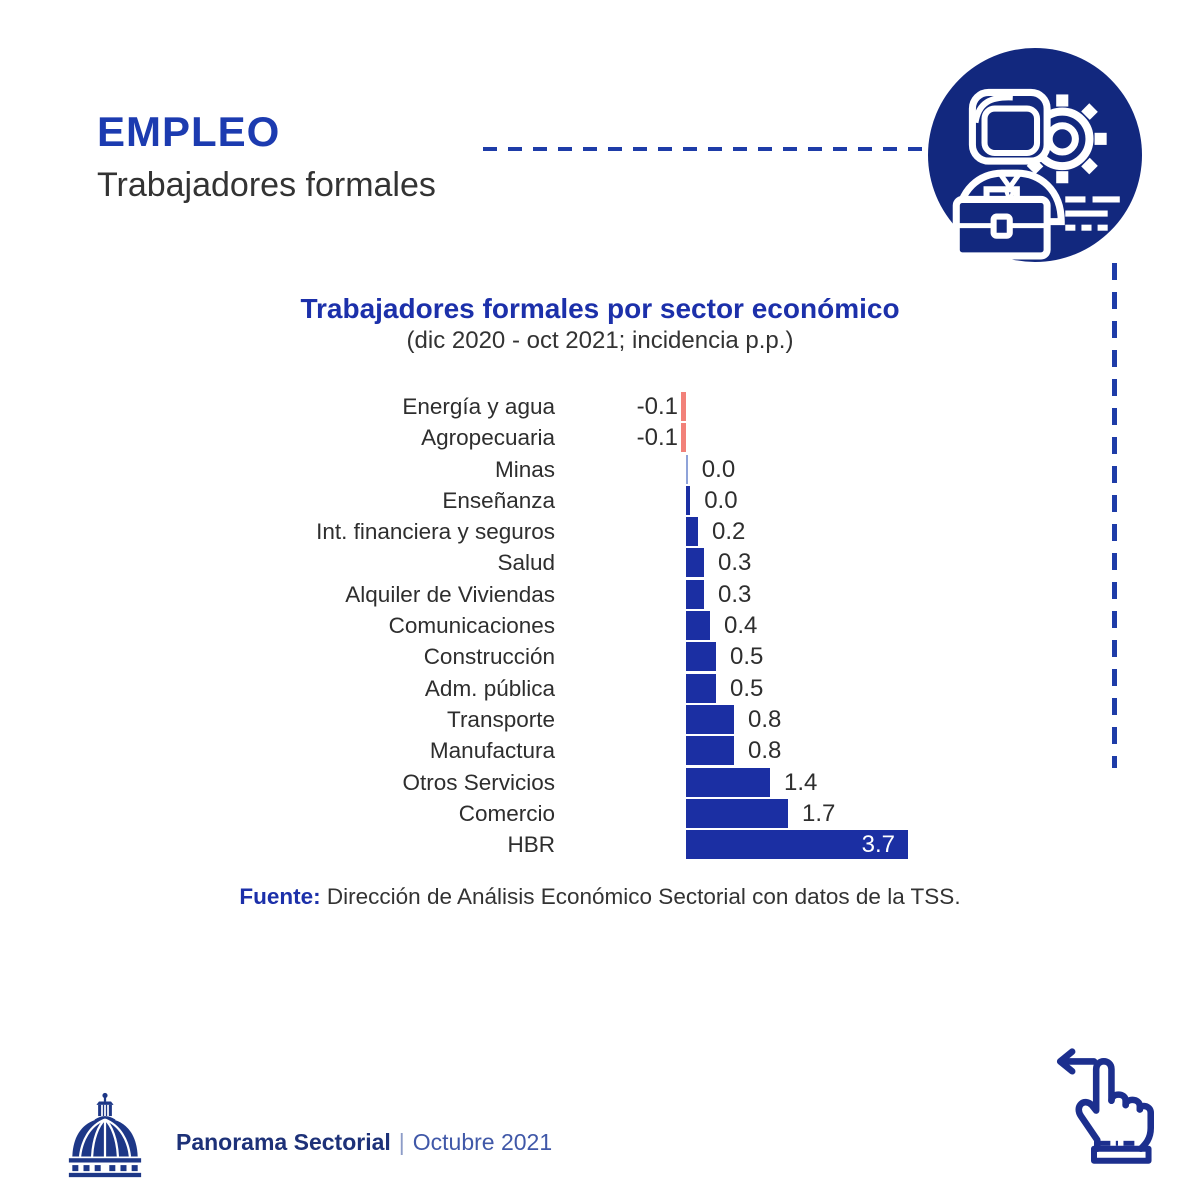 The height and width of the screenshot is (1200, 1200). What do you see at coordinates (600, 531) in the screenshot?
I see `chart-row: Int. financiera y seguros 0.2` at bounding box center [600, 531].